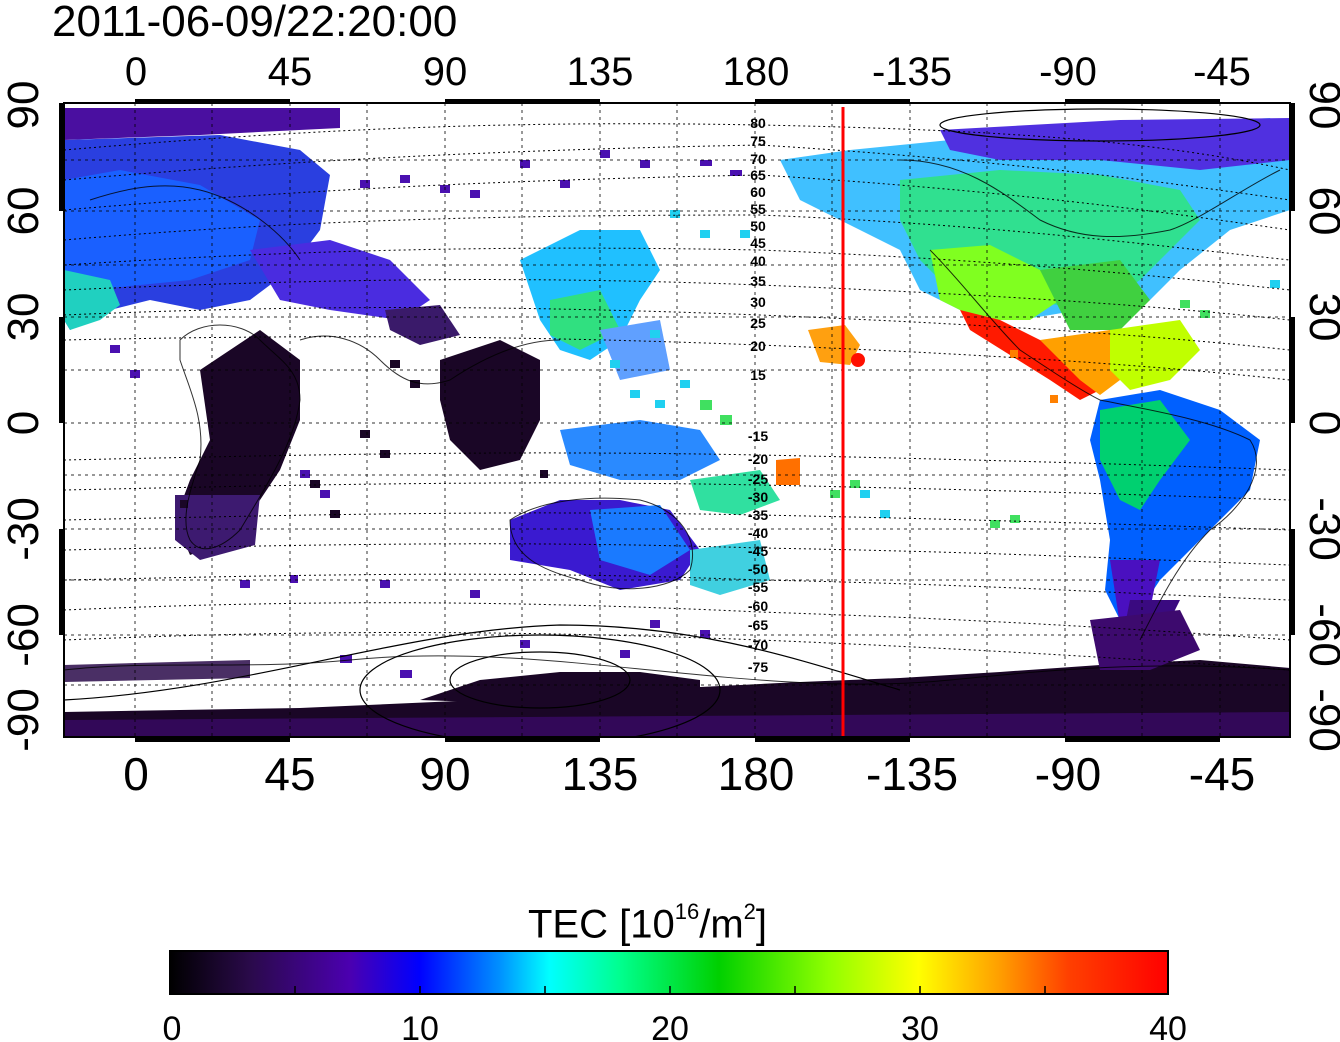  Describe the element at coordinates (758, 479) in the screenshot. I see `mlat-label: -25` at that location.